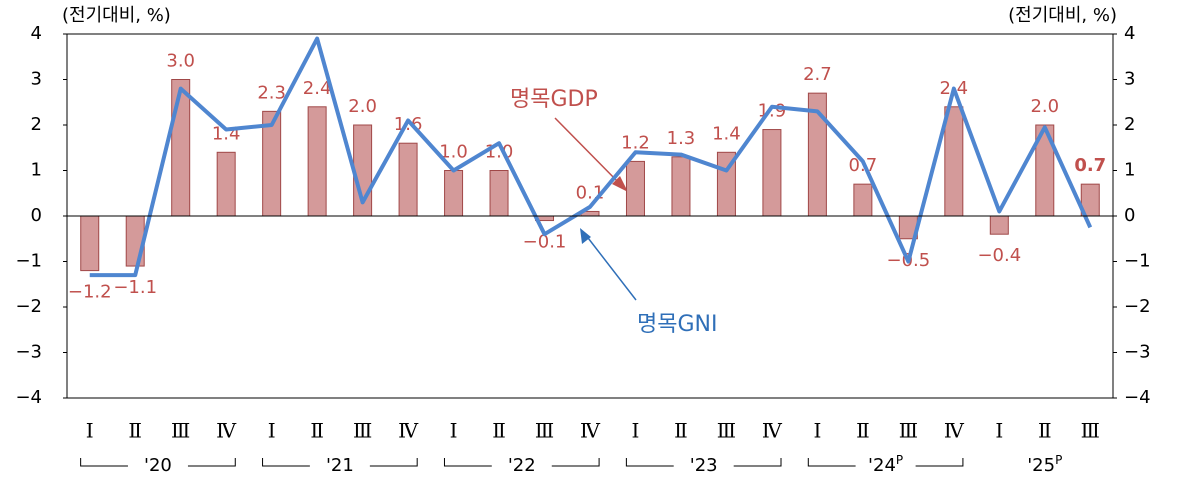 This screenshot has height=481, width=1177. I want to click on bar-label: 1.3, so click(681, 138).